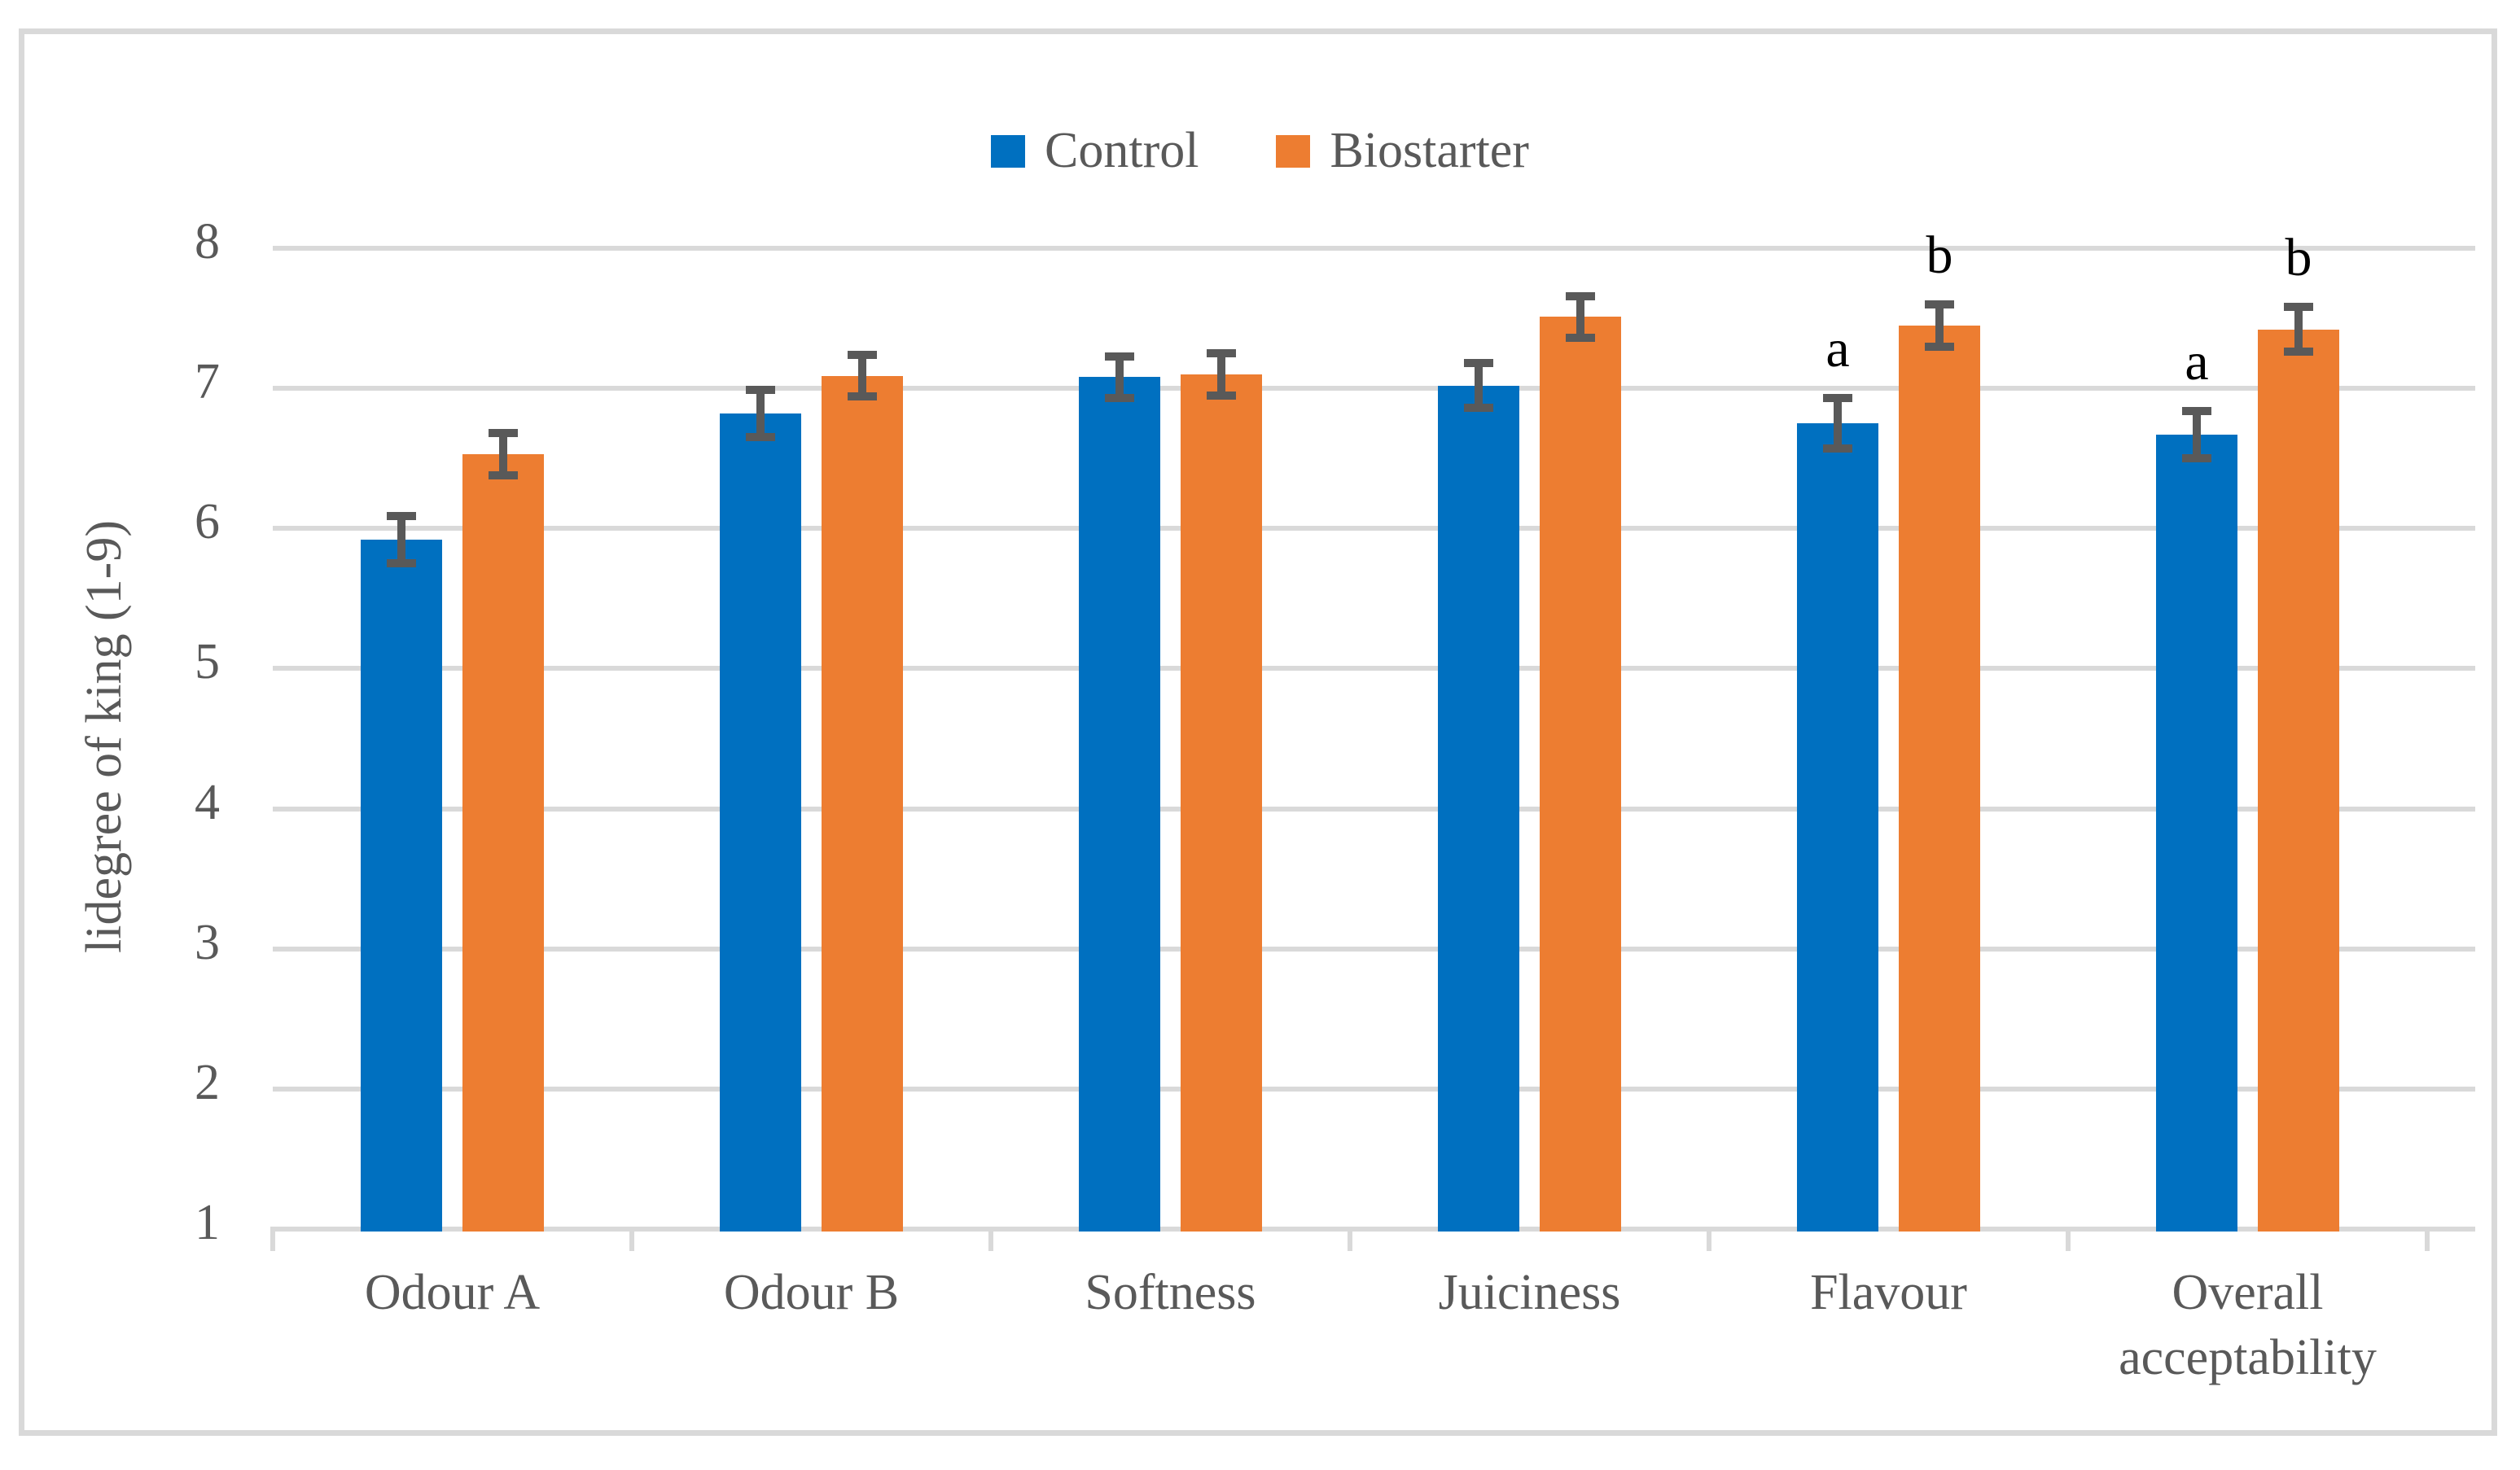 The width and height of the screenshot is (2520, 1470). What do you see at coordinates (1580, 774) in the screenshot?
I see `bar-biostarter-juiciness` at bounding box center [1580, 774].